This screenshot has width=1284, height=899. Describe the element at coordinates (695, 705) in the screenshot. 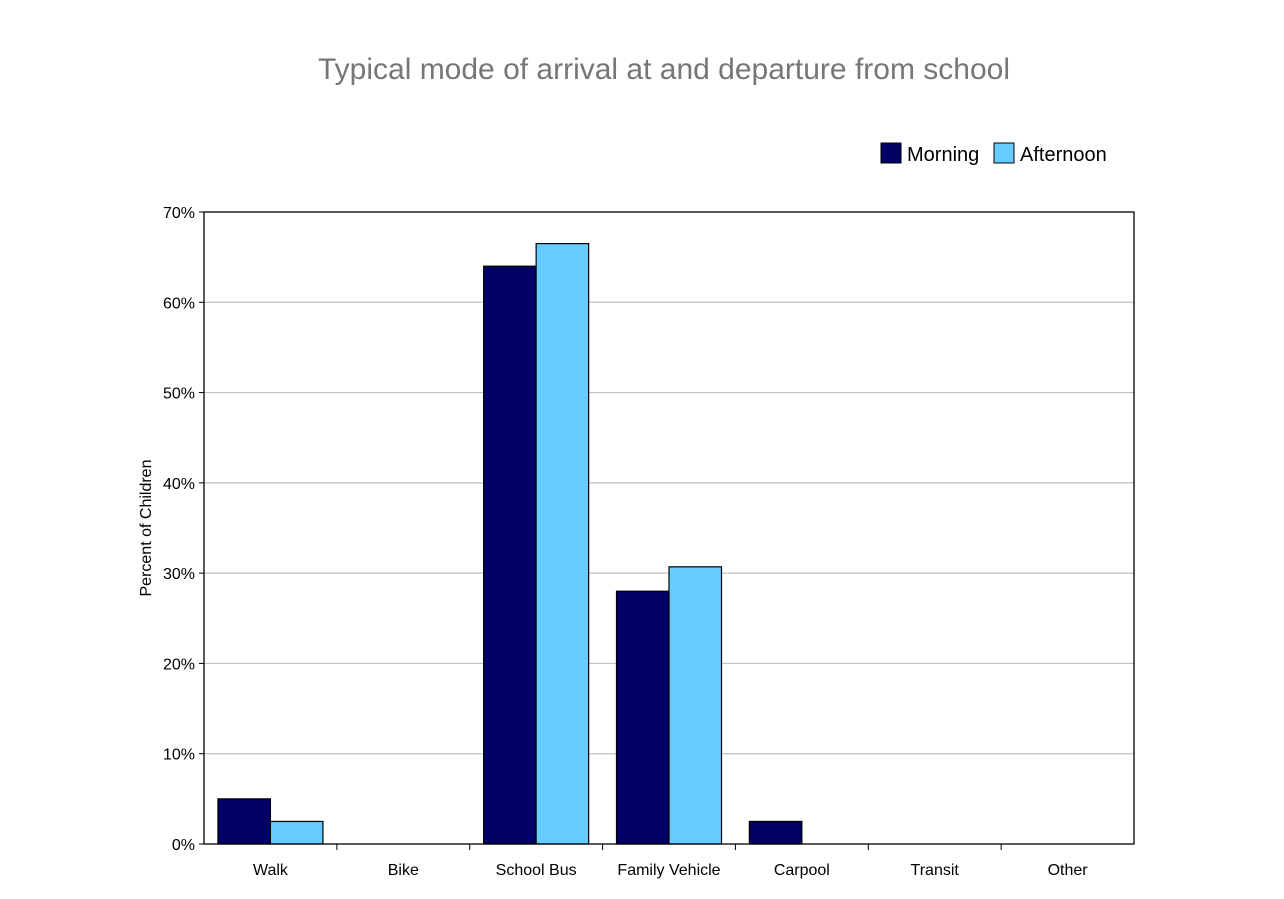

I see `bar-afternoon-family-vehicle` at that location.